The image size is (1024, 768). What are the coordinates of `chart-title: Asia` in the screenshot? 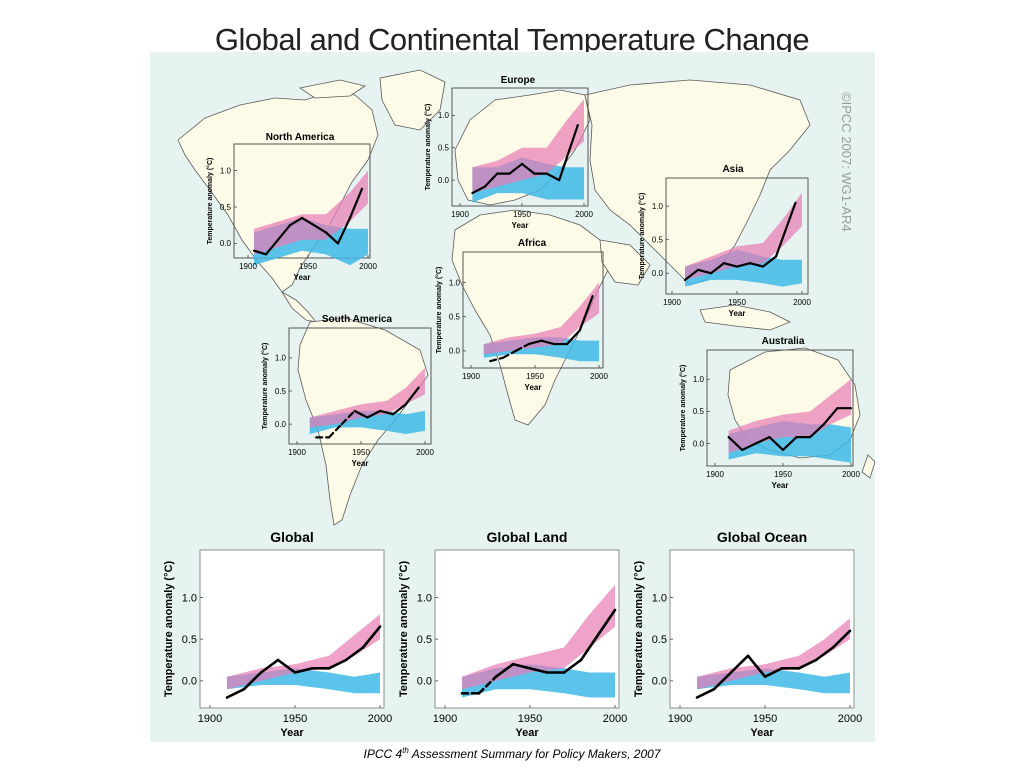 It's located at (733, 169).